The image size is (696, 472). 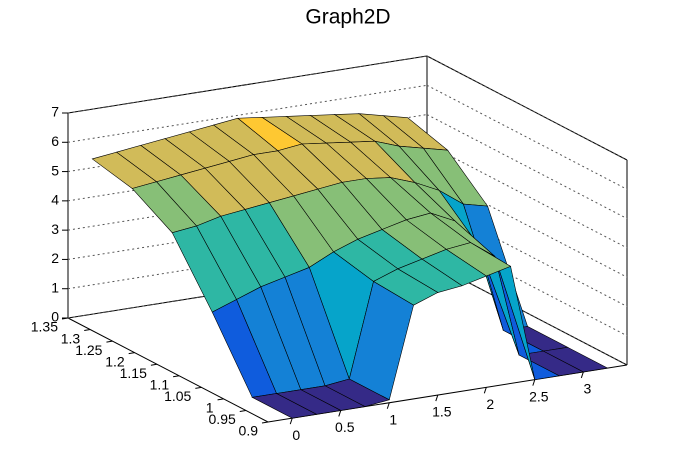 What do you see at coordinates (296, 435) in the screenshot?
I see `x-tick-label: 0` at bounding box center [296, 435].